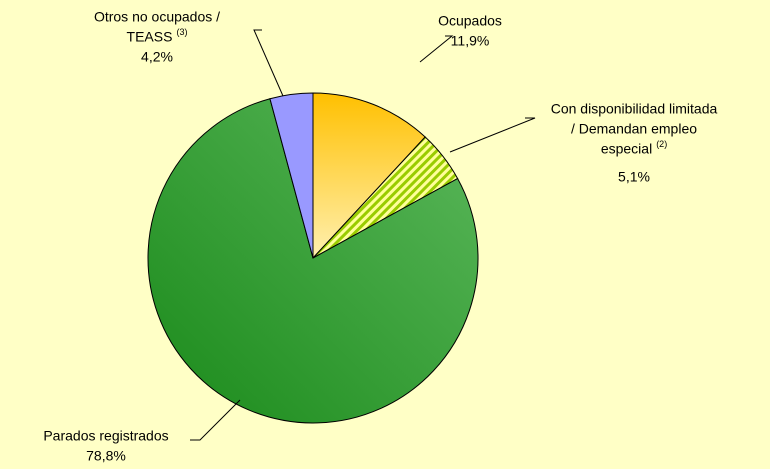 The width and height of the screenshot is (770, 469). What do you see at coordinates (634, 177) in the screenshot?
I see `value-label: 5,1%` at bounding box center [634, 177].